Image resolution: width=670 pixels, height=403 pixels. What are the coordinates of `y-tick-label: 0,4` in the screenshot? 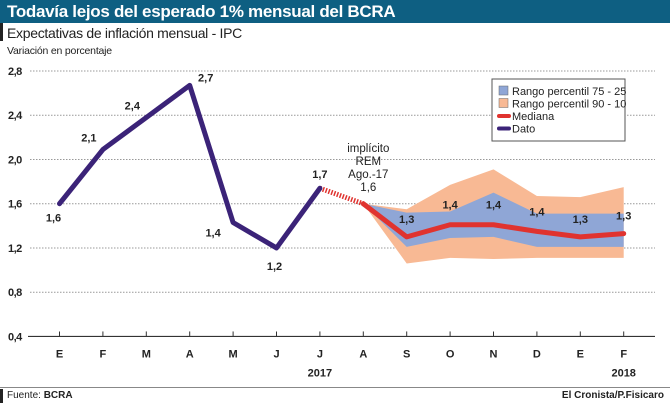 It's located at (15, 337).